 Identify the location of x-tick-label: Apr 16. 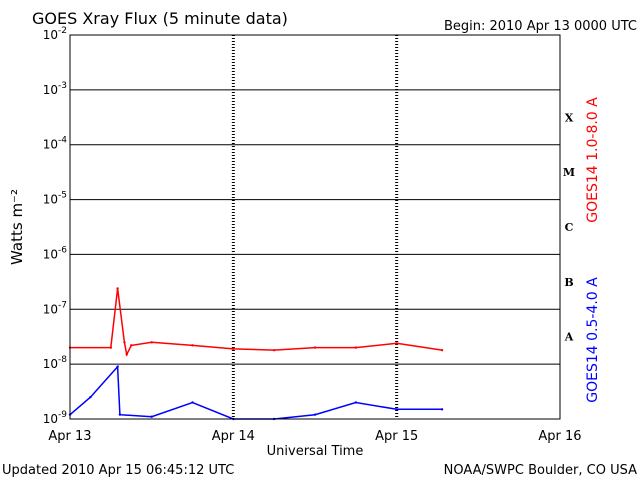
(559, 436).